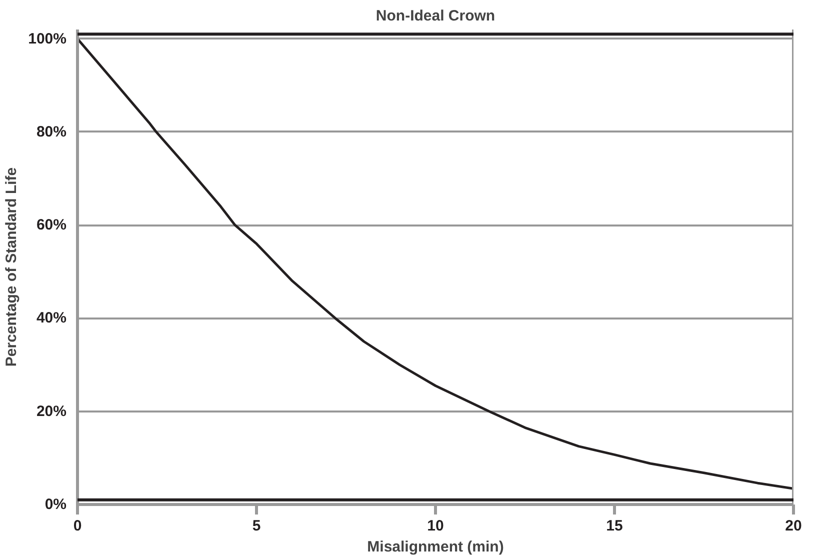 The height and width of the screenshot is (558, 823). I want to click on x-axis-title: Misalignment (min), so click(435, 547).